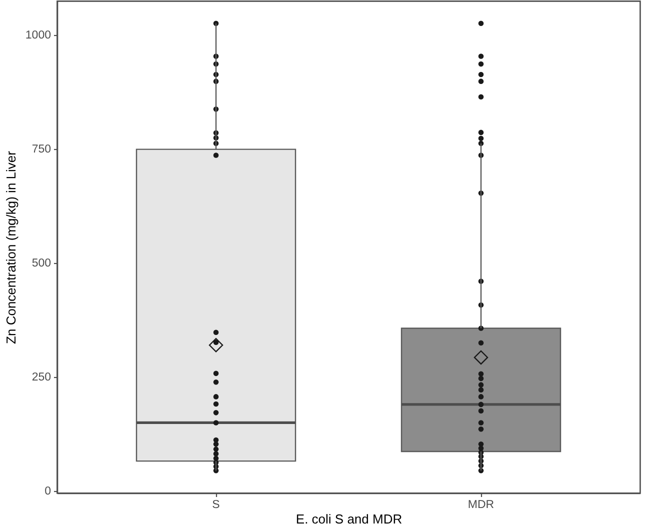  Describe the element at coordinates (10, 247) in the screenshot. I see `y-axis-title: Zn Concentration (mg/kg) in Liver` at that location.